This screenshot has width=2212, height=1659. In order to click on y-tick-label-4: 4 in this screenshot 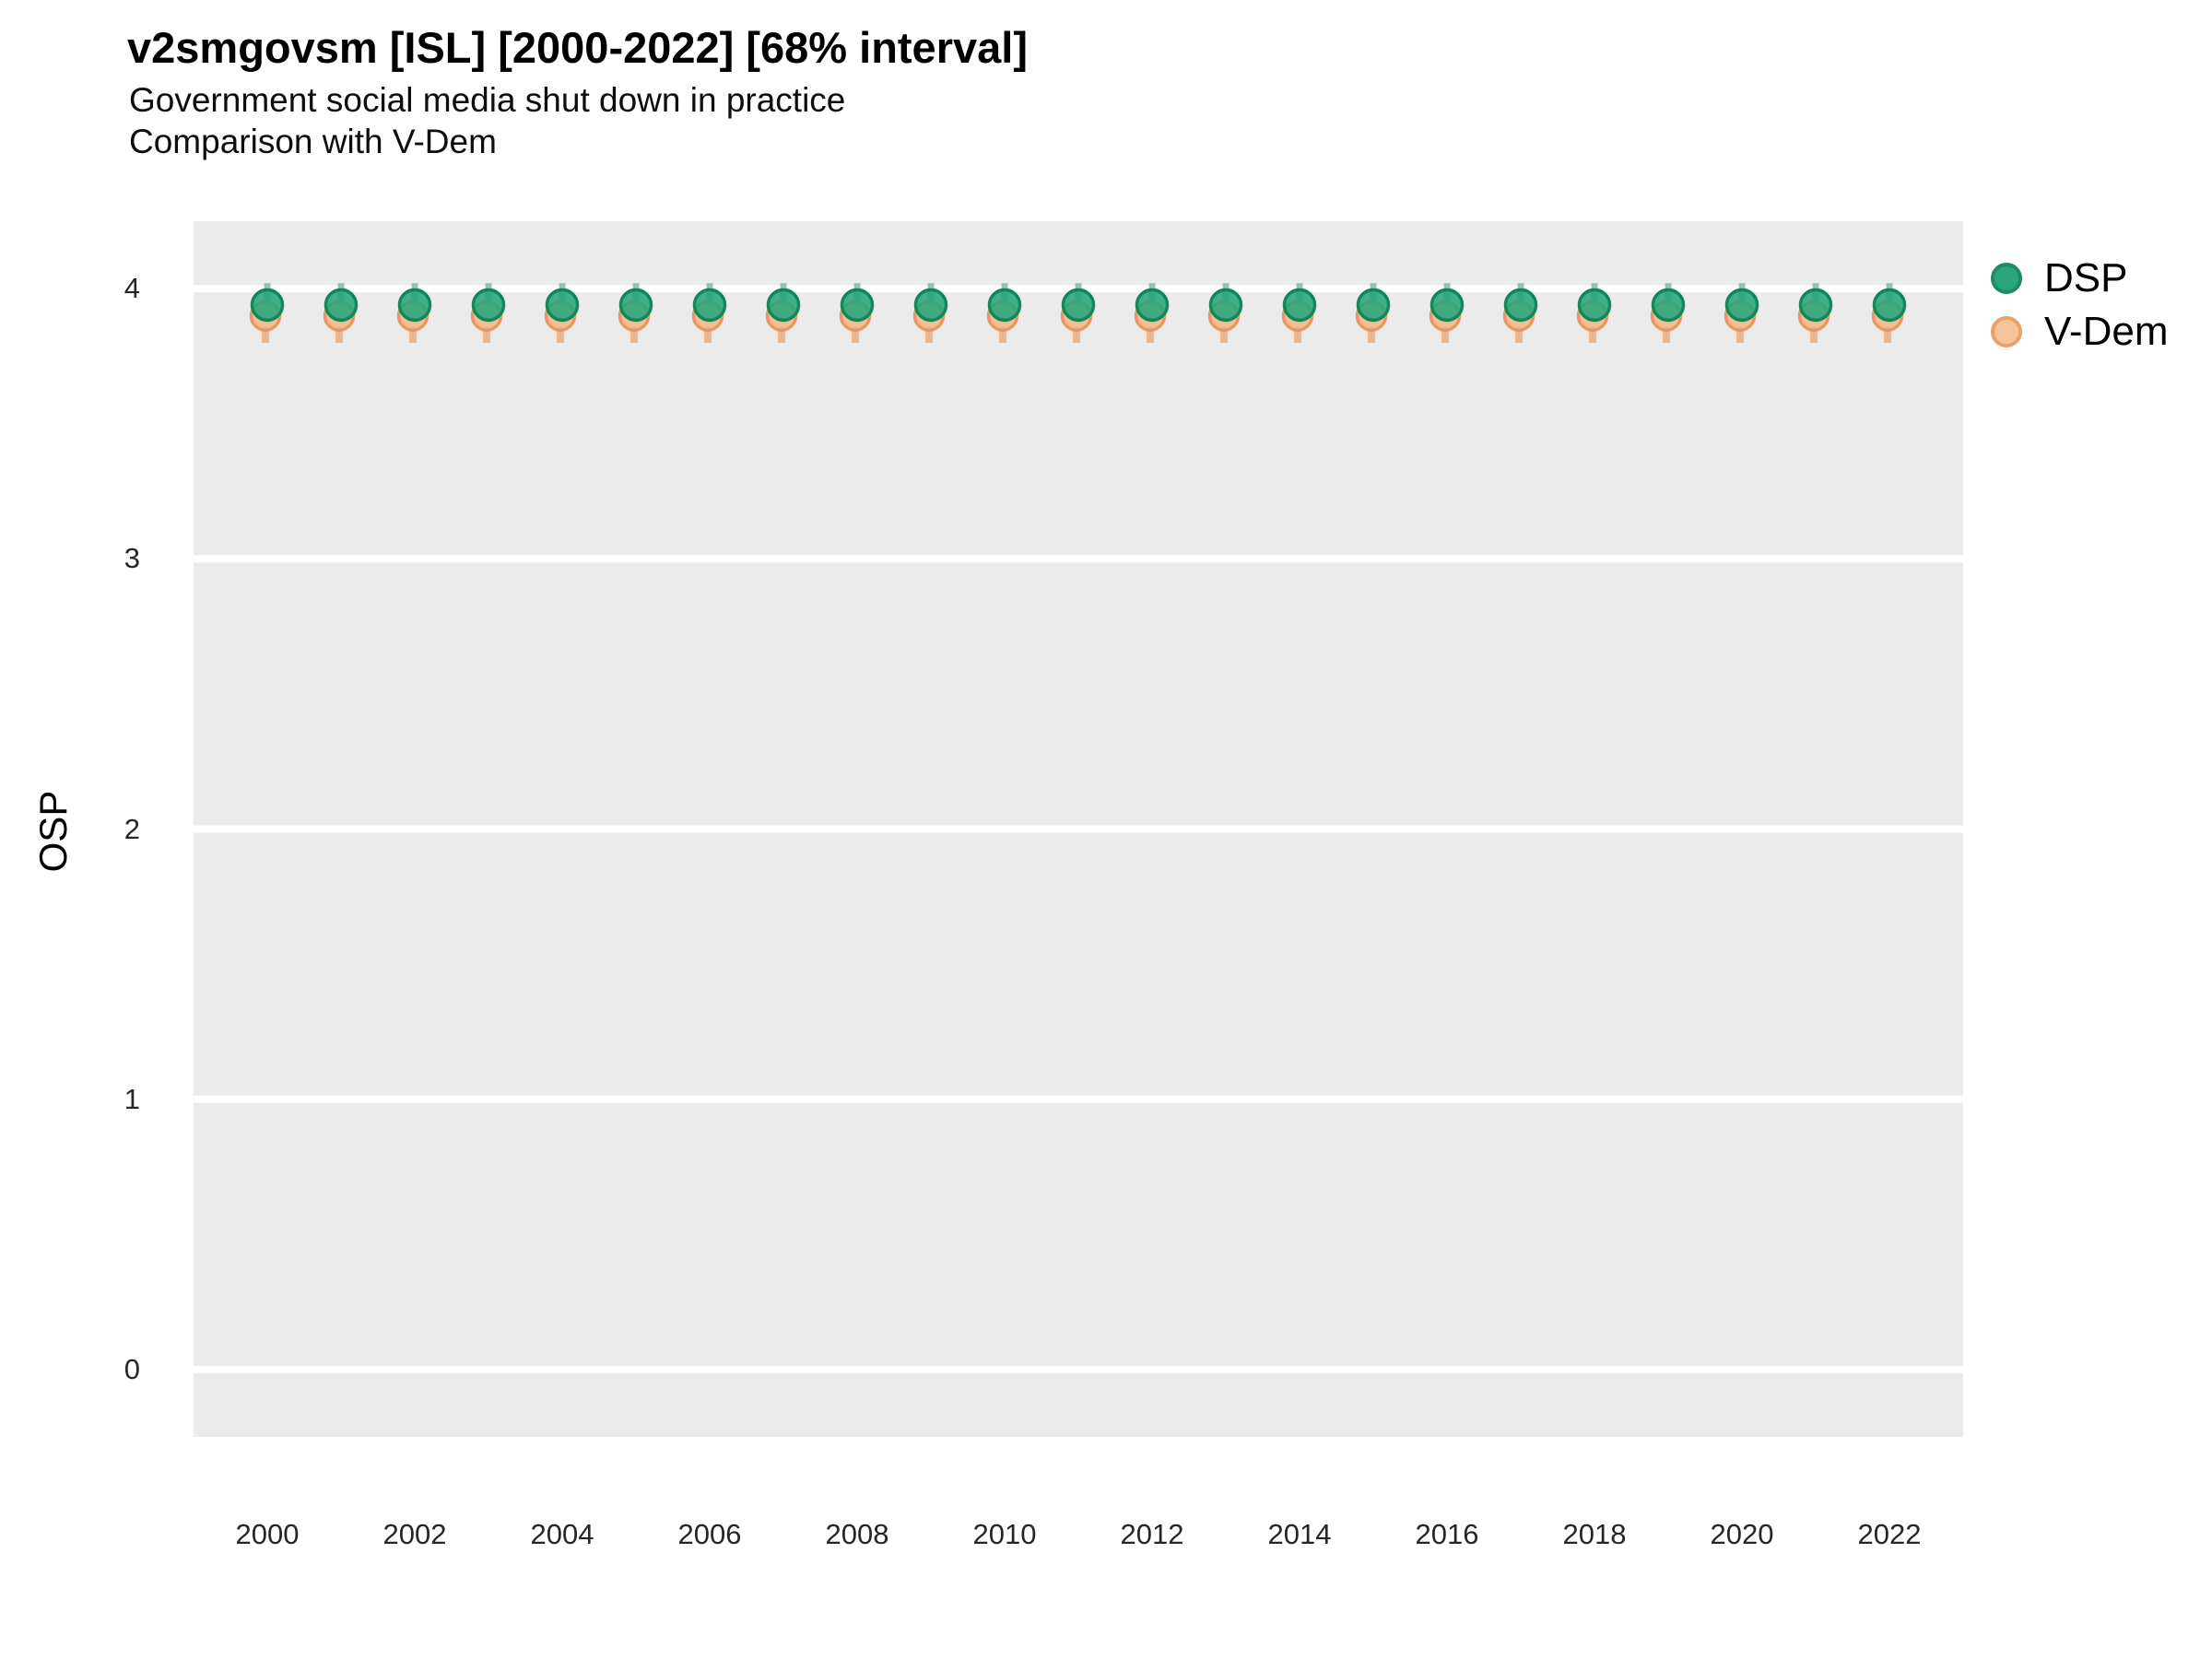, I will do `click(132, 288)`.